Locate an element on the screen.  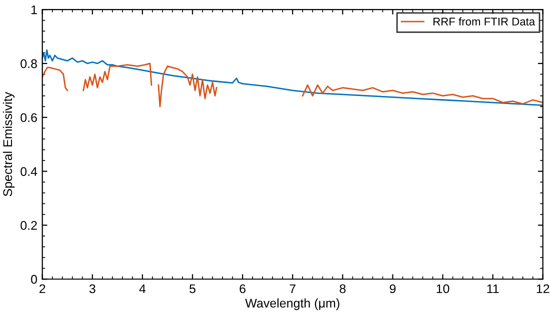
y-tick-label: 0.2 is located at coordinates (28, 225).